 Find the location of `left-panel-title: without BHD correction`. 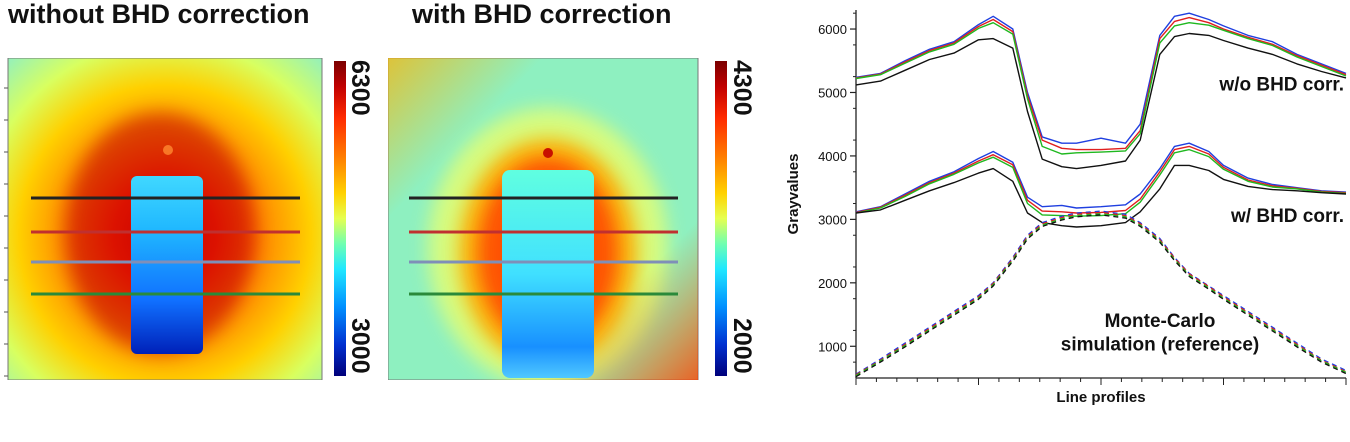

left-panel-title: without BHD correction is located at coordinates (159, 14).